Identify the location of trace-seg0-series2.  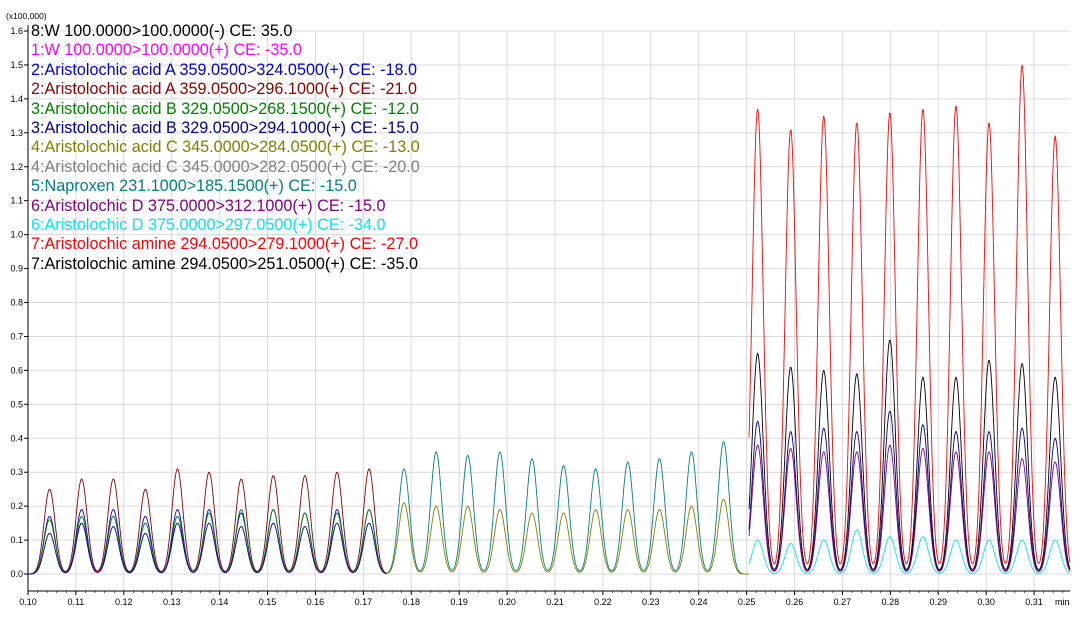
(207, 542).